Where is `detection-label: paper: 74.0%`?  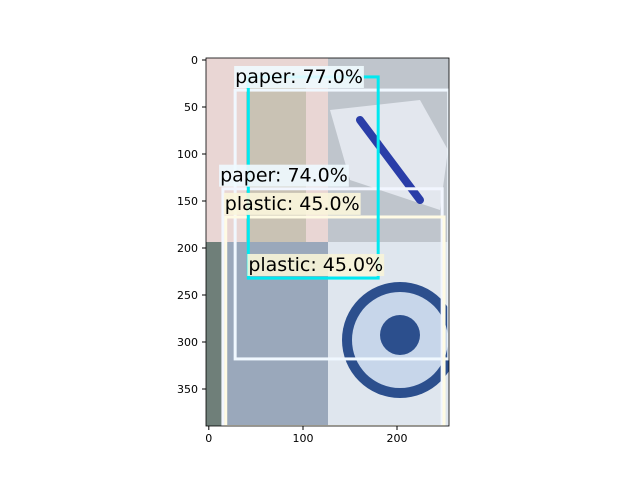
detection-label: paper: 74.0% is located at coordinates (284, 176).